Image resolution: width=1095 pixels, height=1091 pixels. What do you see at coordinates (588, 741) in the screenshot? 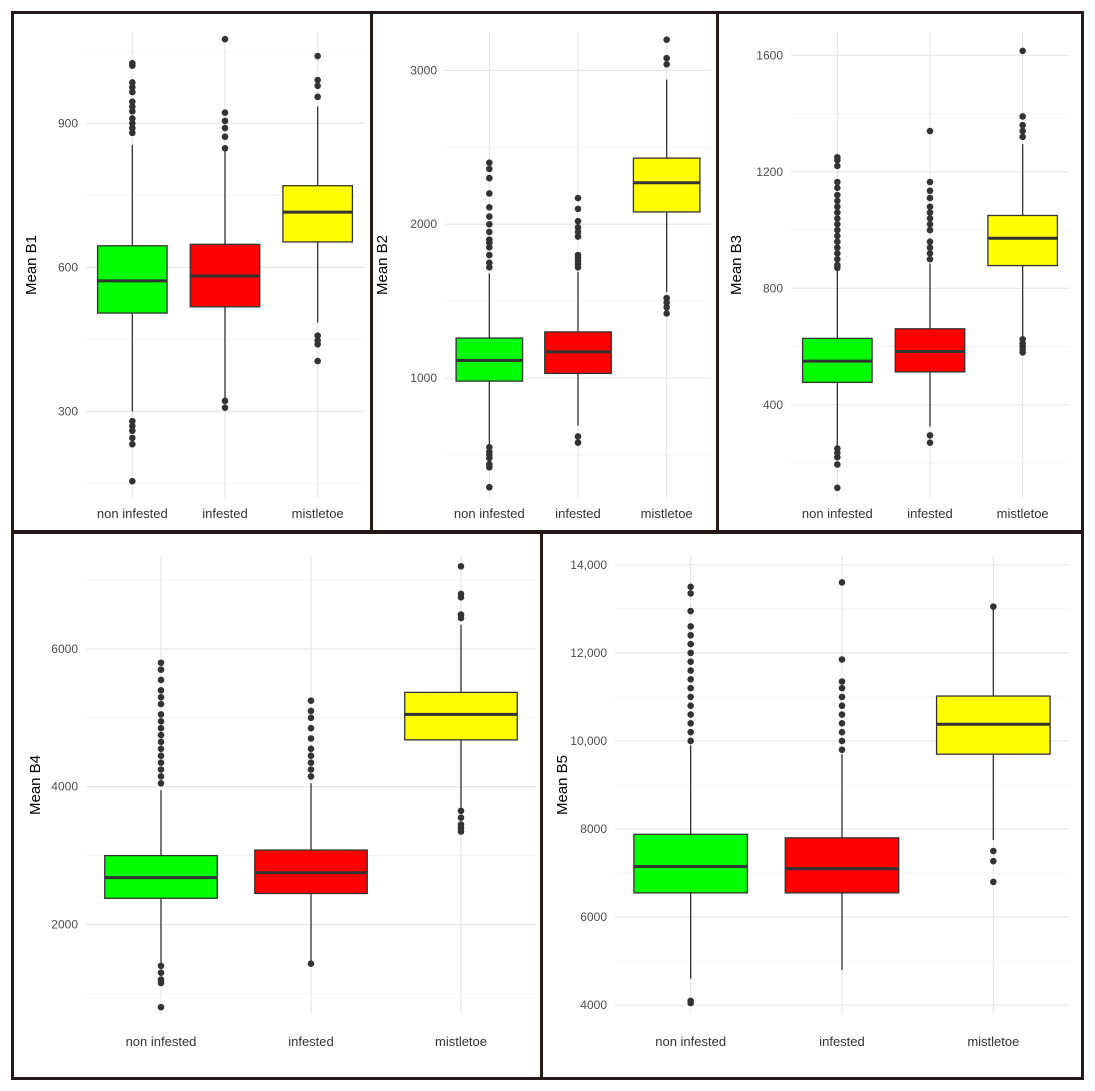
I see `chart-4-ytick-label-3: 10,000` at bounding box center [588, 741].